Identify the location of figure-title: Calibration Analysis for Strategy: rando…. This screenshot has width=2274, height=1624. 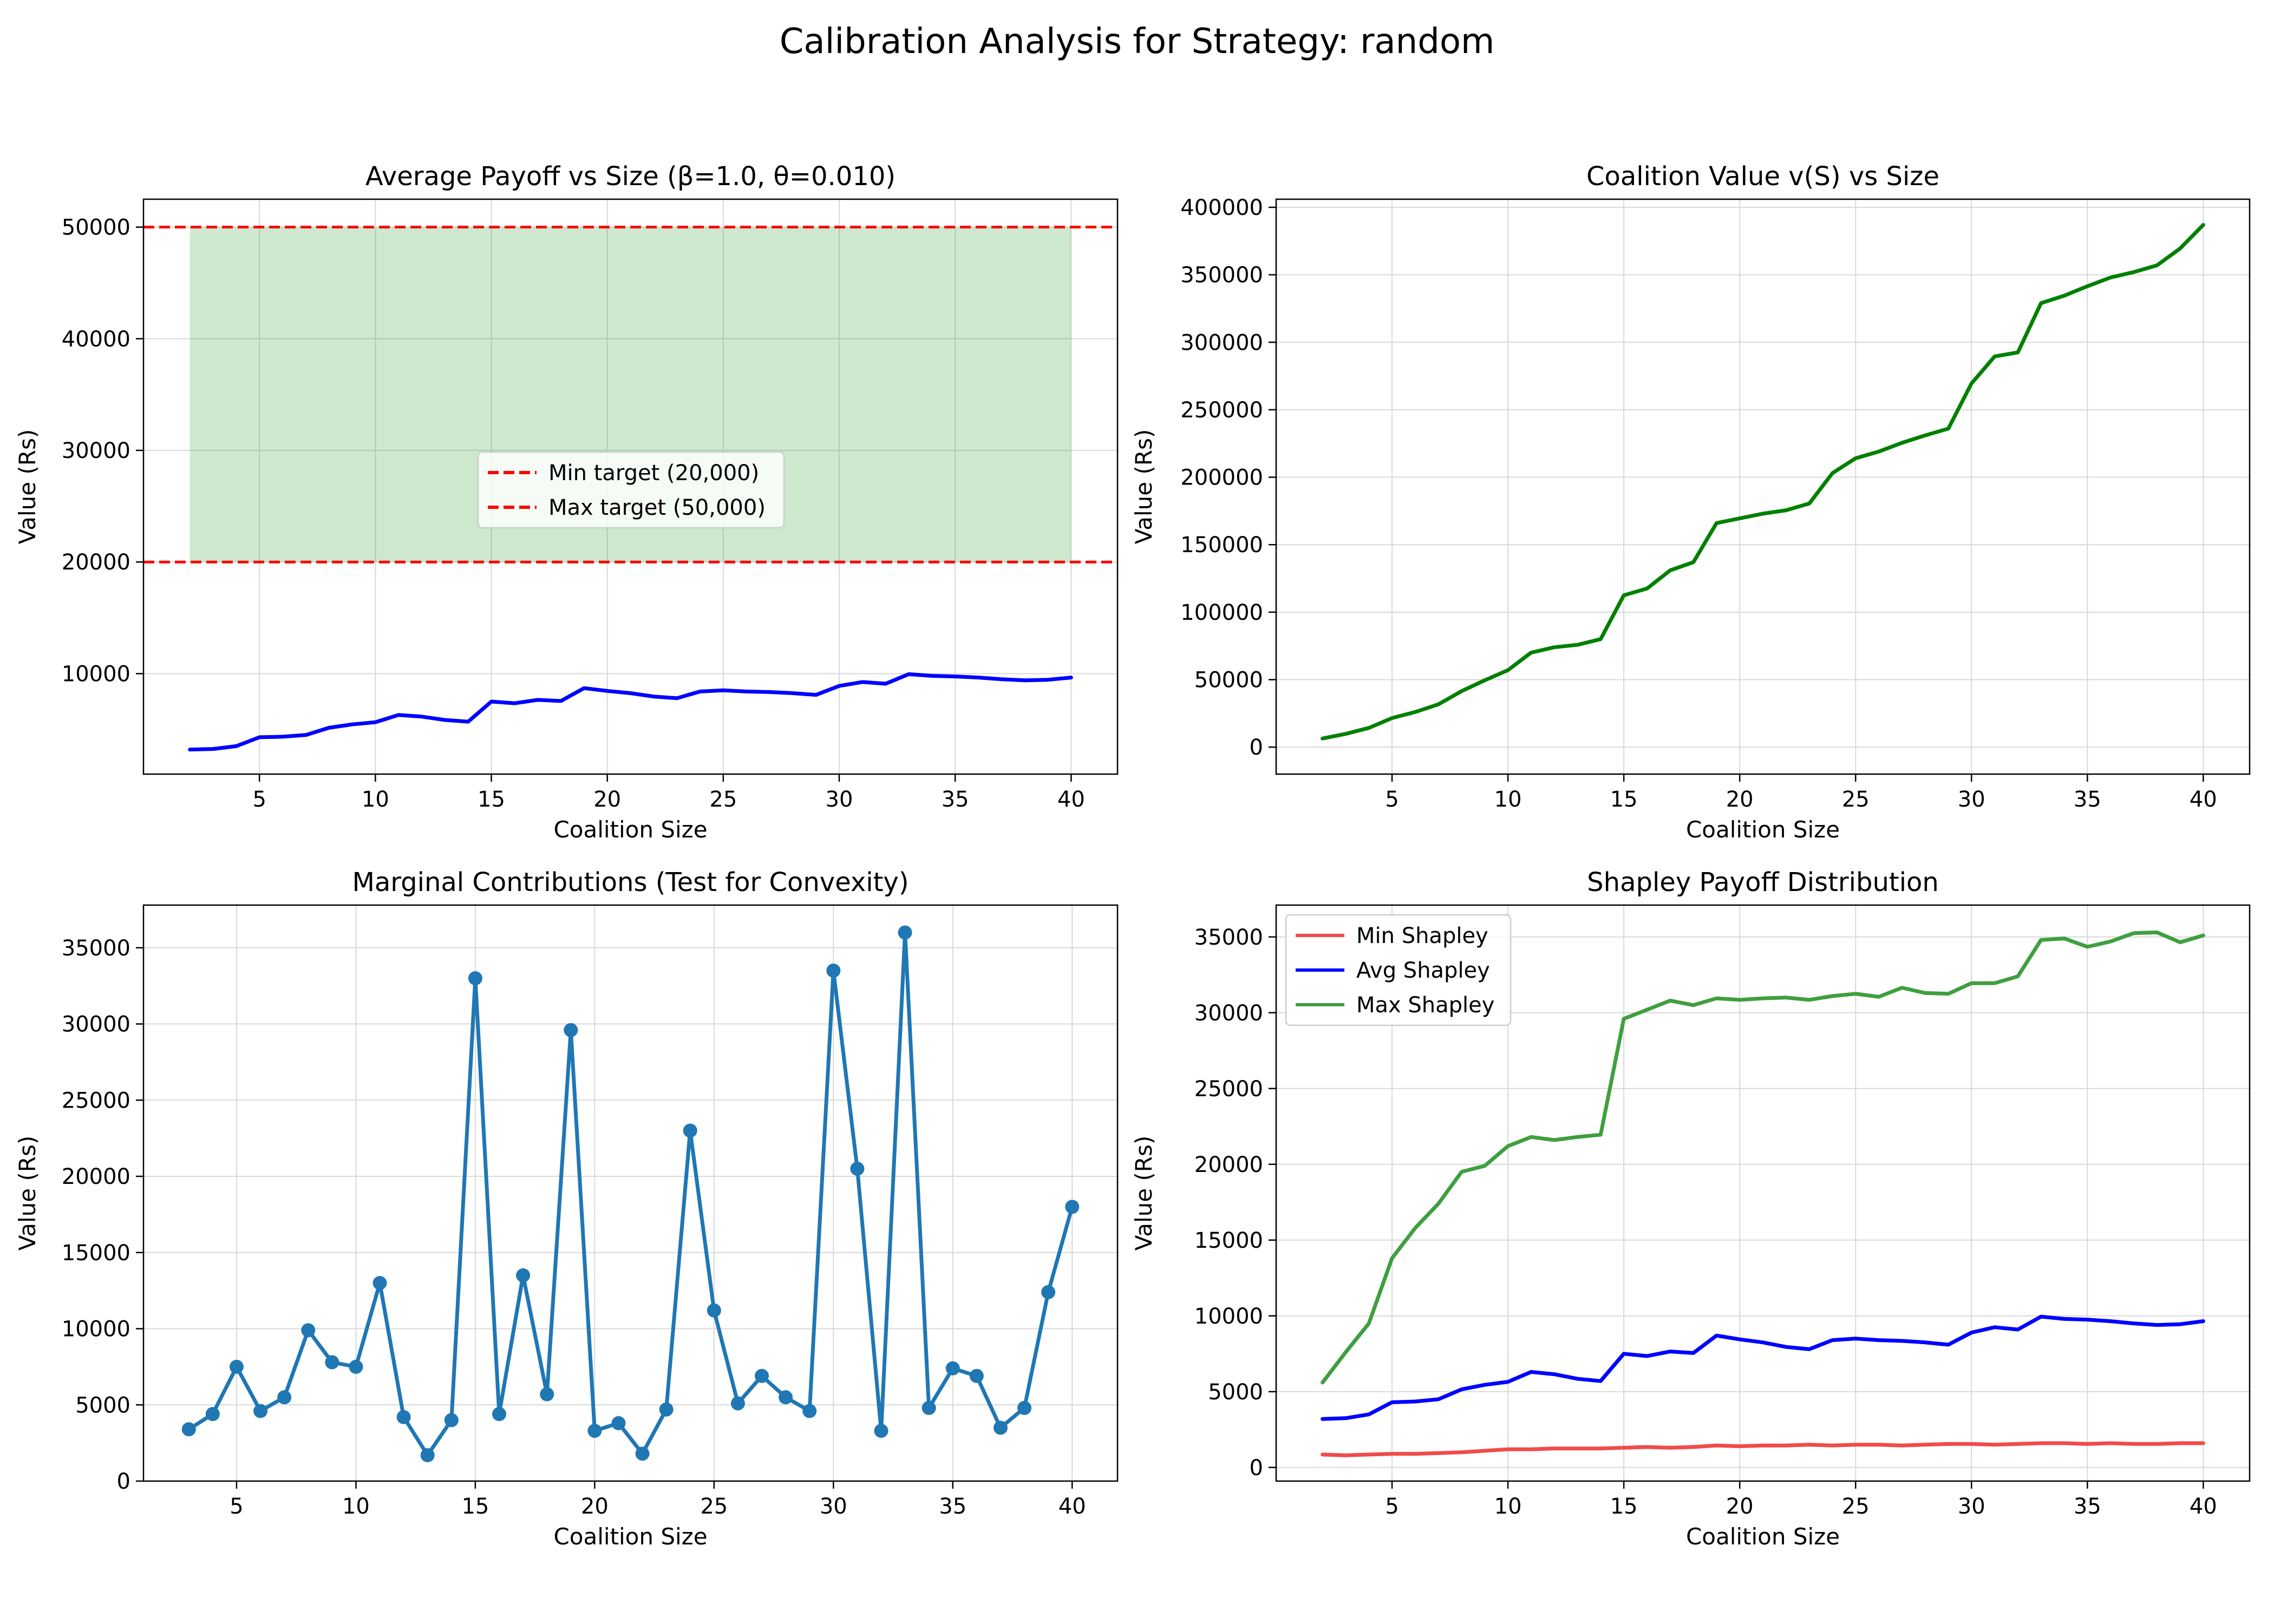
(1137, 42).